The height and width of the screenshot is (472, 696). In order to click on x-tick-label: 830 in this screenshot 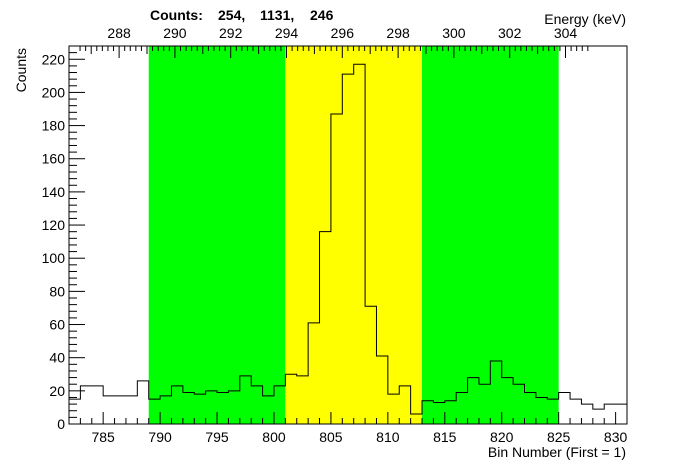, I will do `click(616, 437)`.